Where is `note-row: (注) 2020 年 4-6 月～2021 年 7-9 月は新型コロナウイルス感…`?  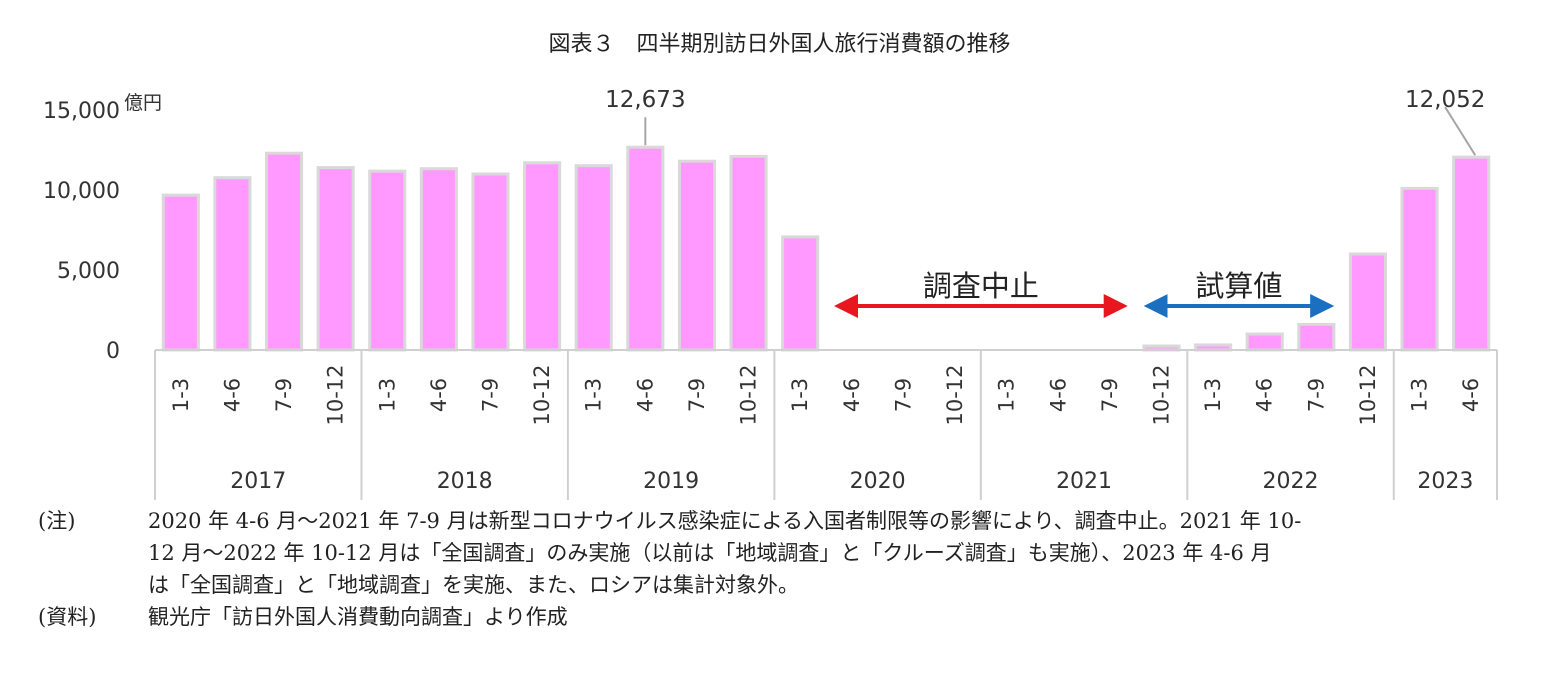 note-row: (注) 2020 年 4-6 月～2021 年 7-9 月は新型コロナウイルス感… is located at coordinates (778, 521).